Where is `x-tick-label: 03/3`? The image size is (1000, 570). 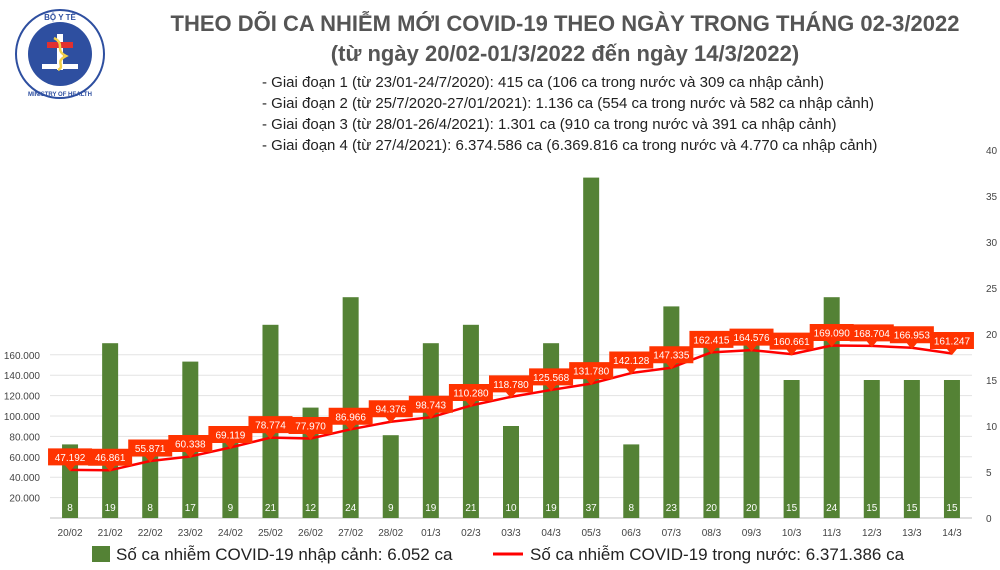 x-tick-label: 03/3 is located at coordinates (511, 533).